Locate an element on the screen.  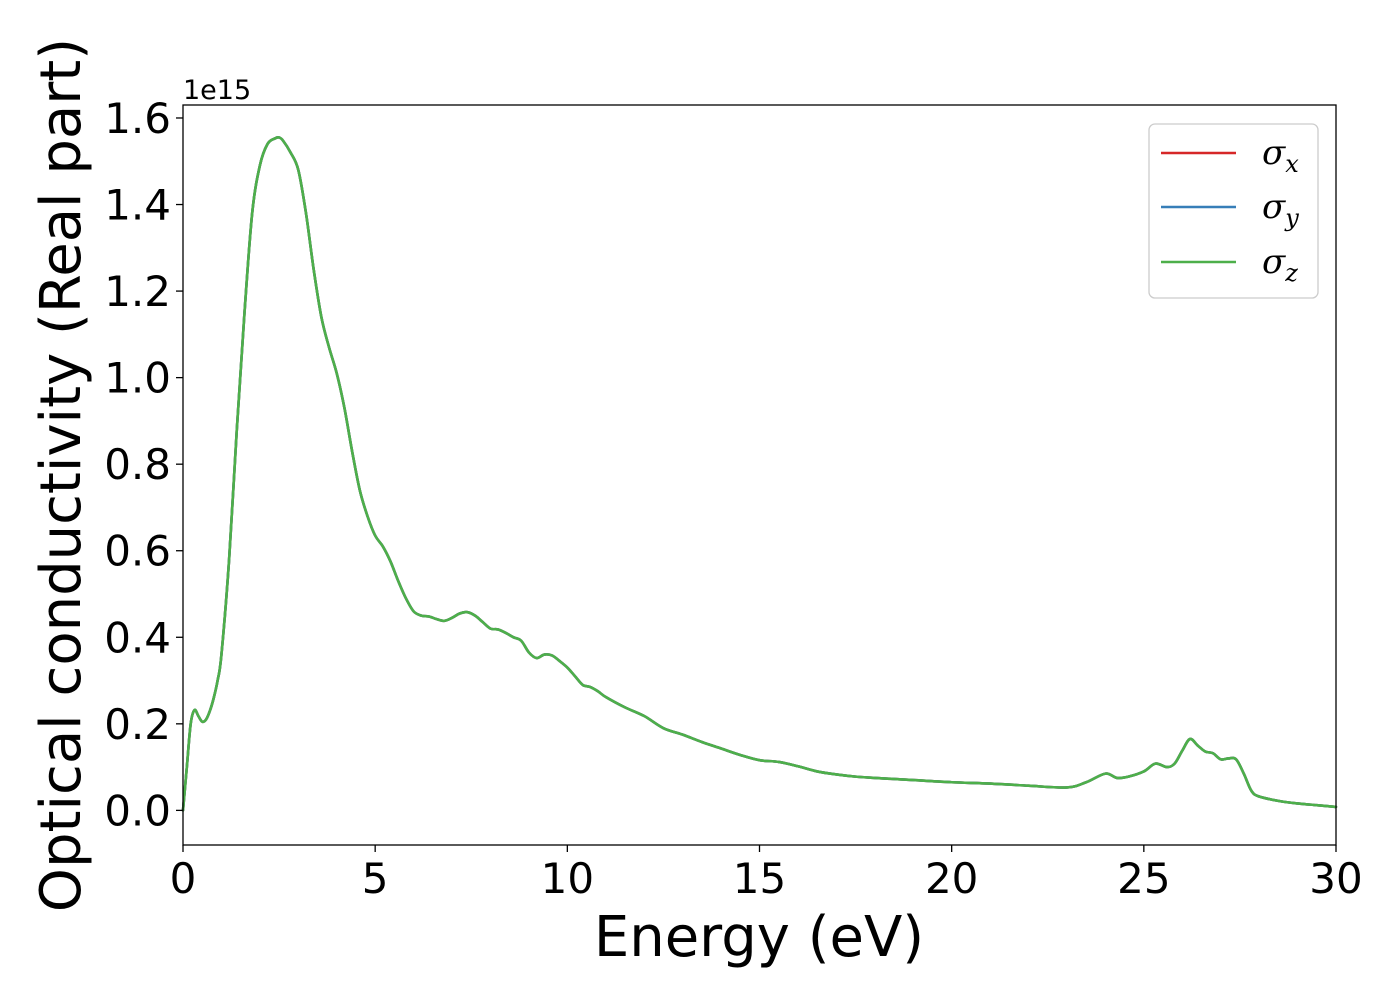
x-tick-label: 10 is located at coordinates (567, 878).